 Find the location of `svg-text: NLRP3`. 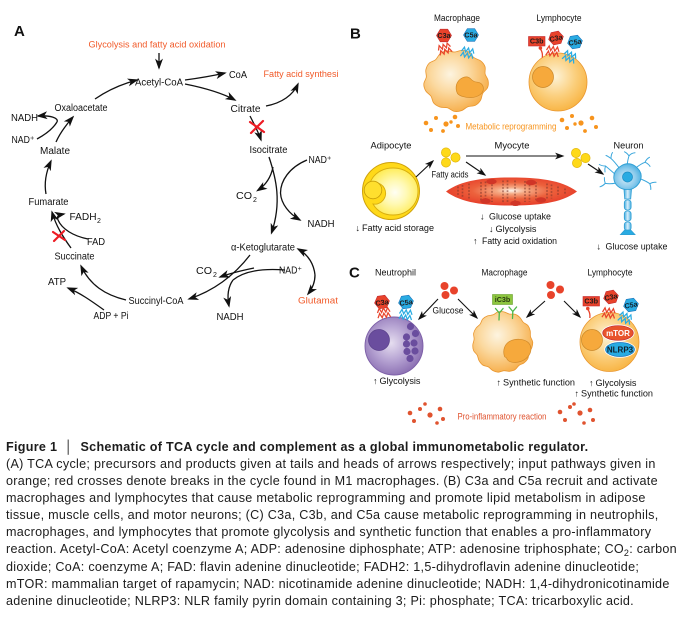

svg-text: NLRP3 is located at coordinates (620, 350).